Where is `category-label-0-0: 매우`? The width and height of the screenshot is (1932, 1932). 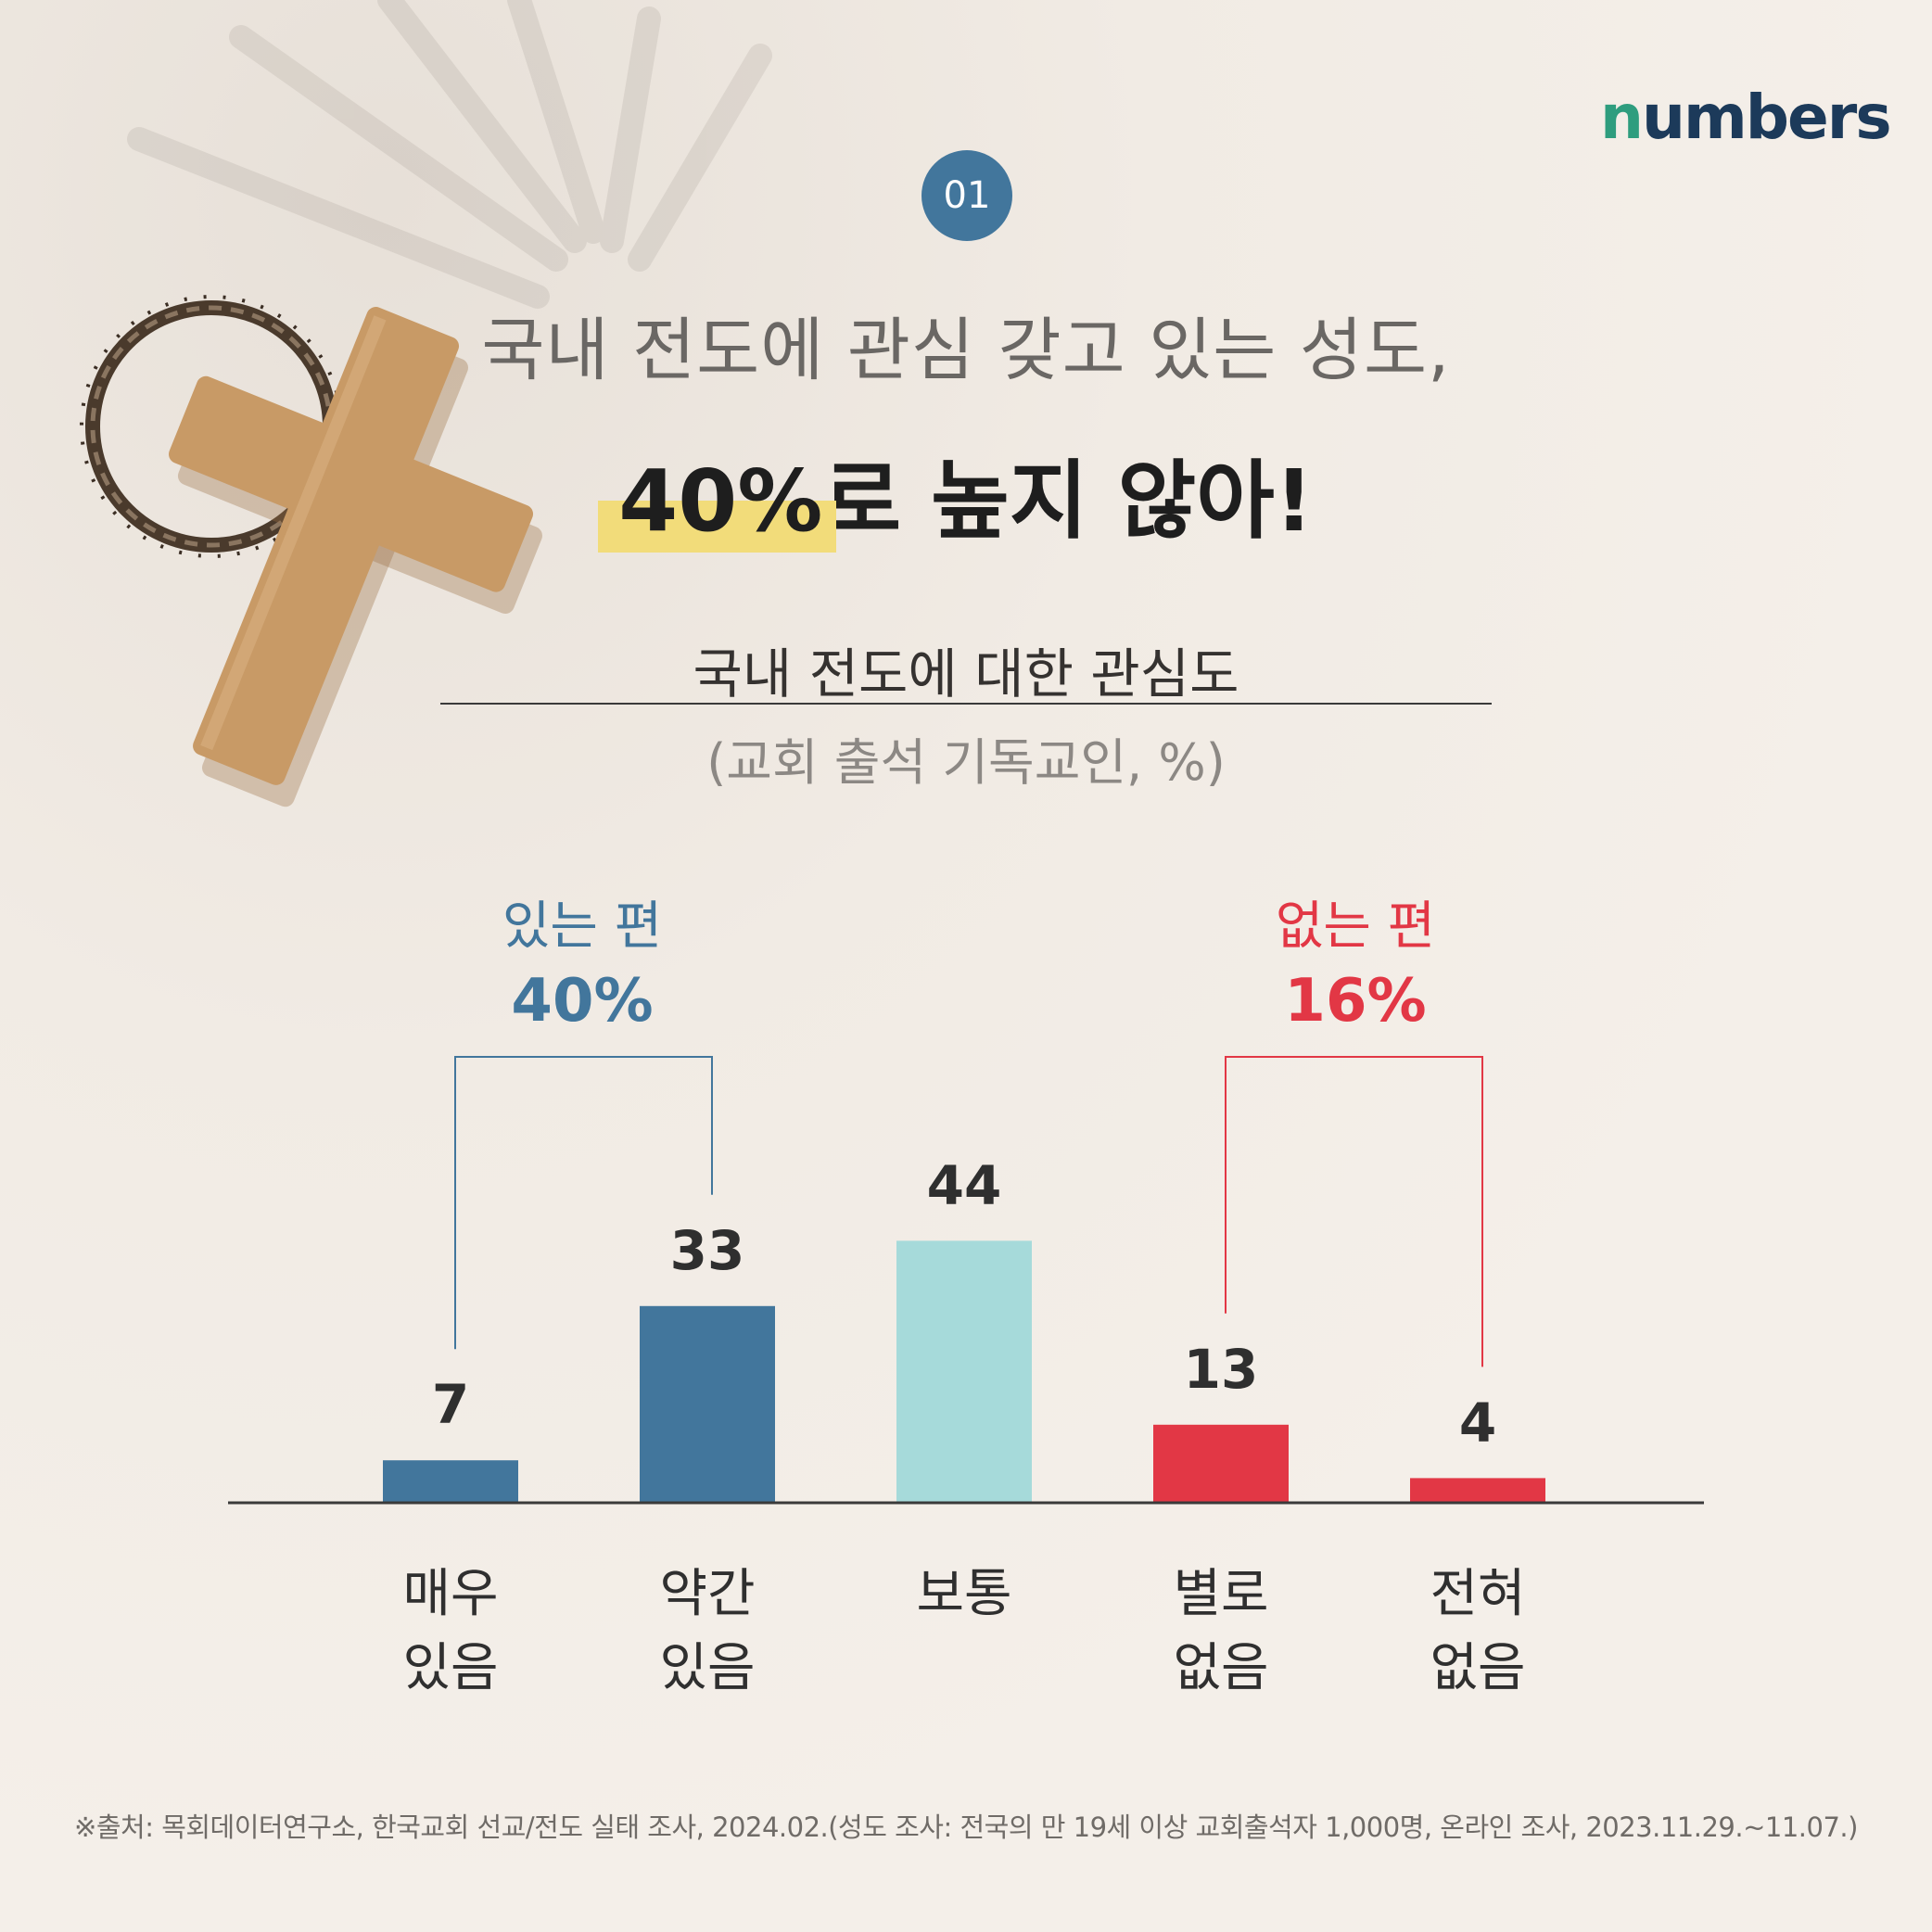 category-label-0-0: 매우 is located at coordinates (450, 1594).